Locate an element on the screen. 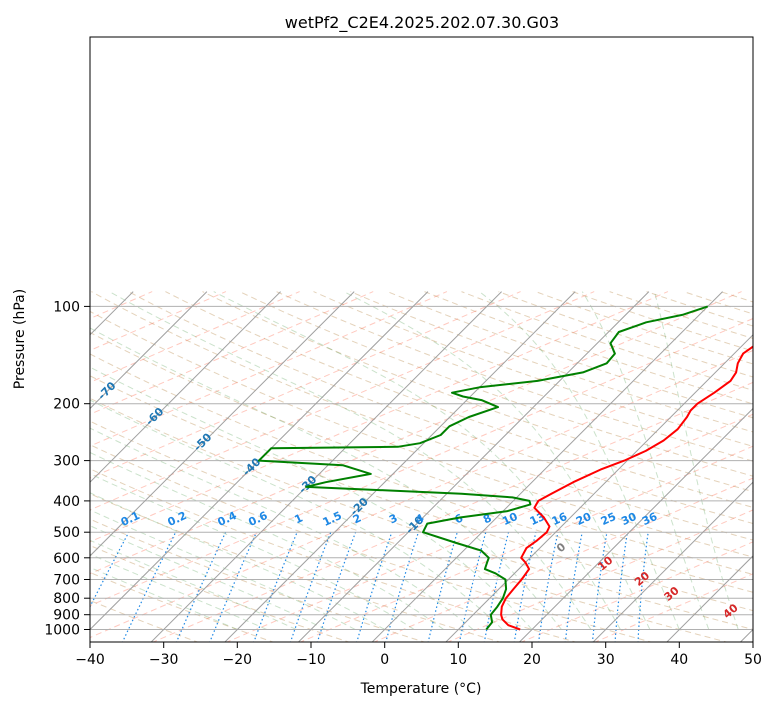  x-axis-label: Temperature (°C) is located at coordinates (421, 689).